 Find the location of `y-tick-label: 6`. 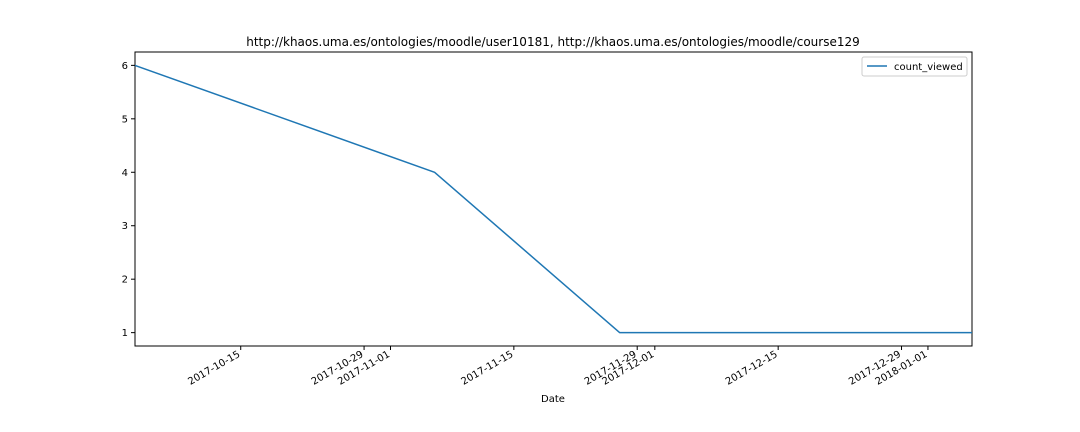

y-tick-label: 6 is located at coordinates (125, 66).